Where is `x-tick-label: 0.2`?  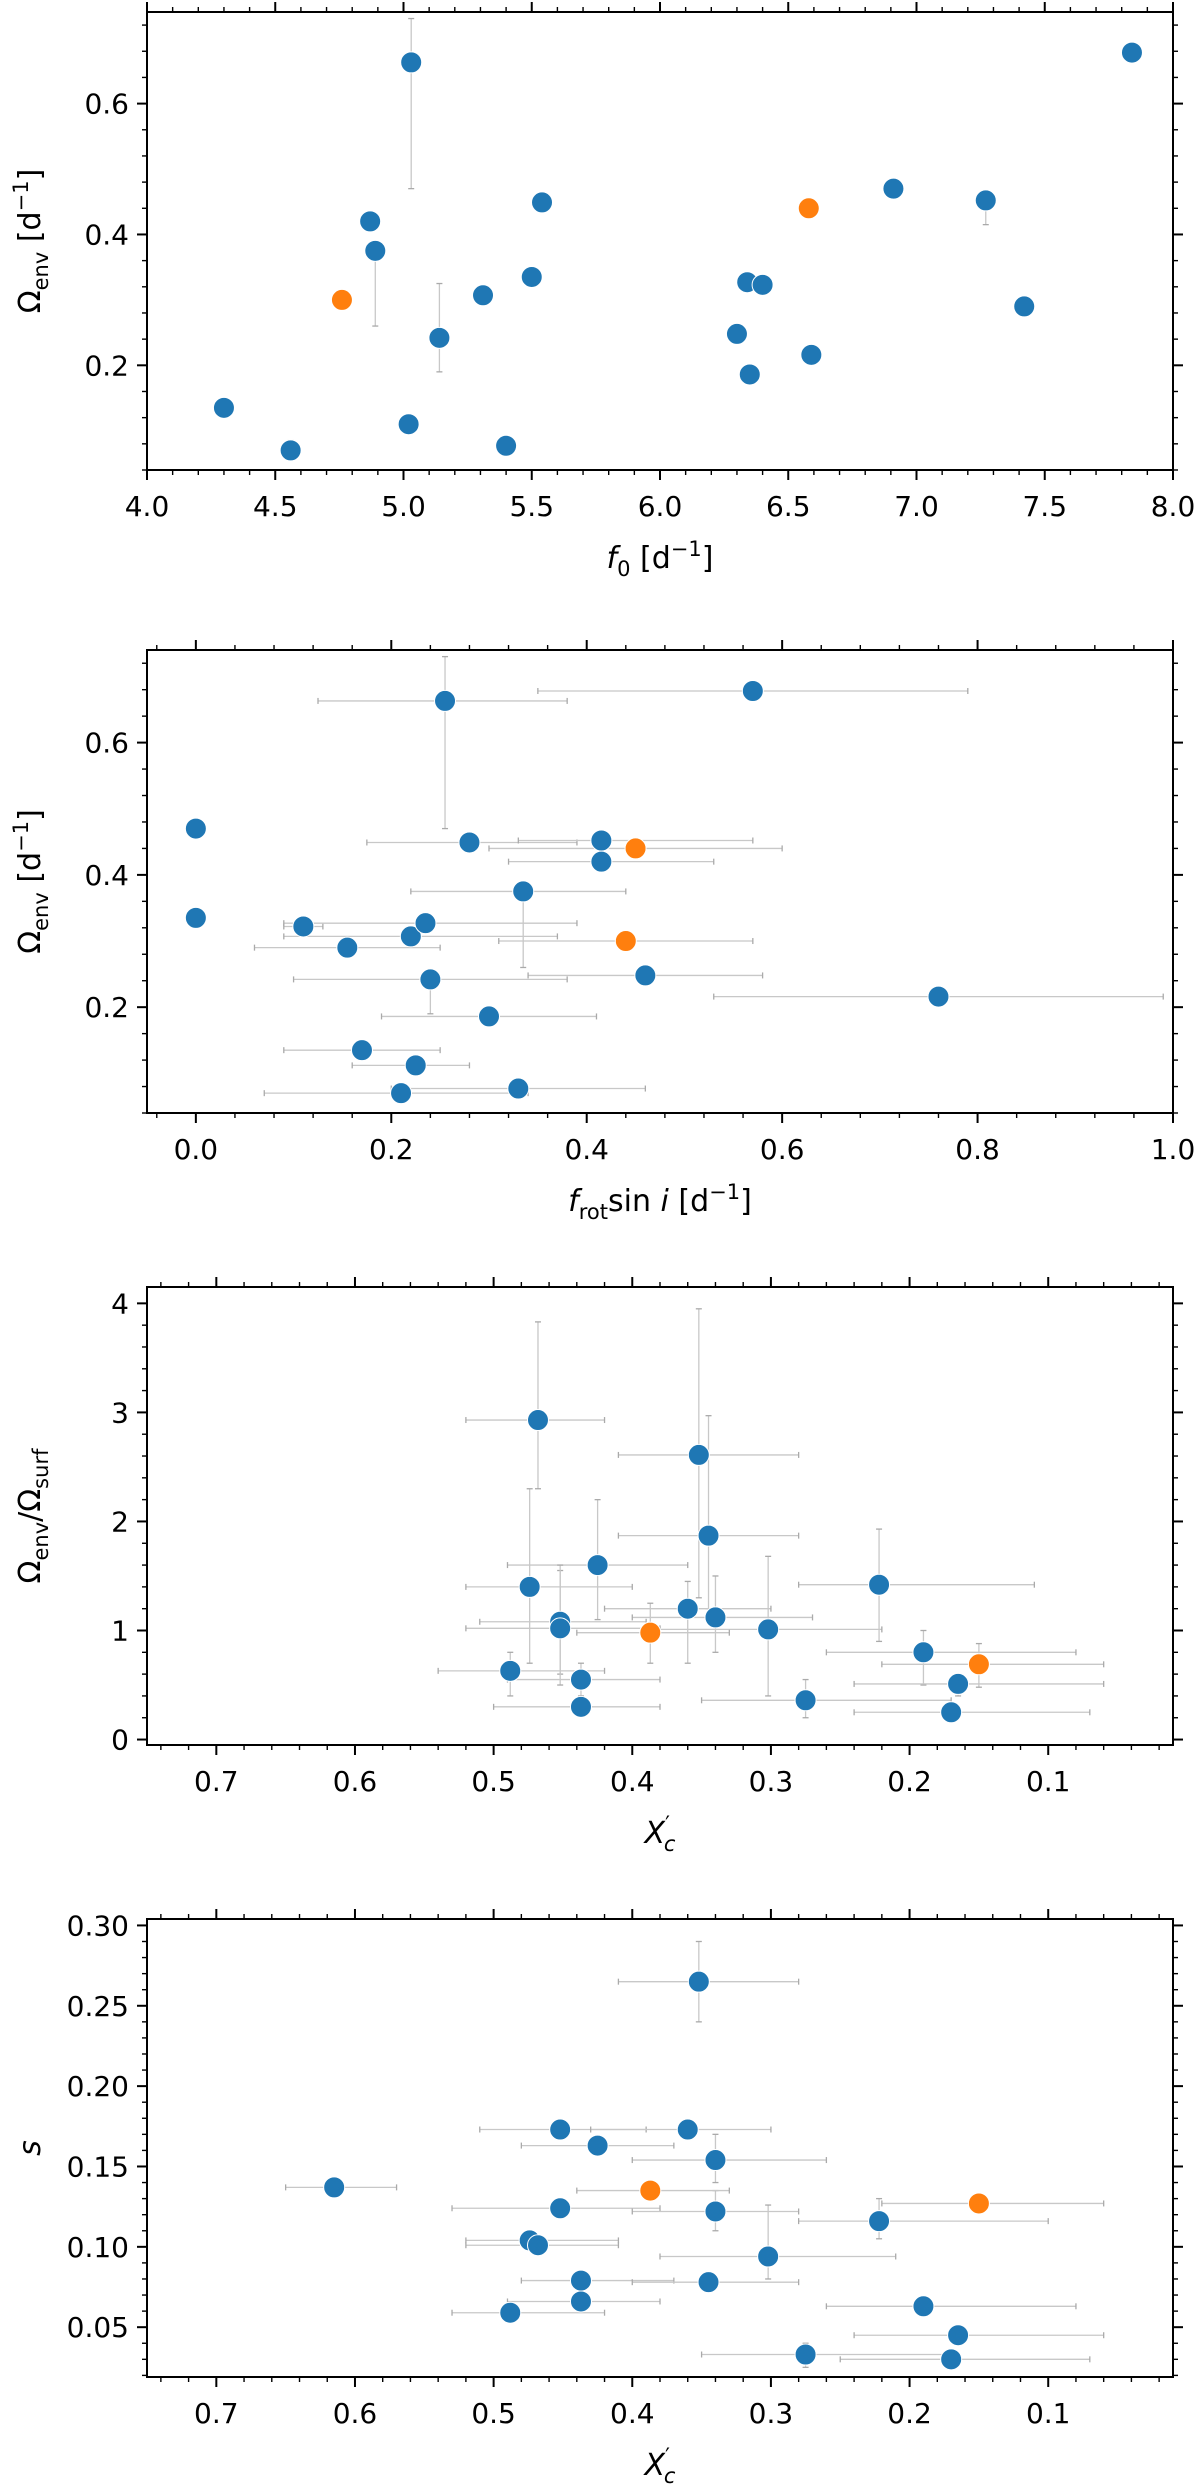
x-tick-label: 0.2 is located at coordinates (909, 2413).